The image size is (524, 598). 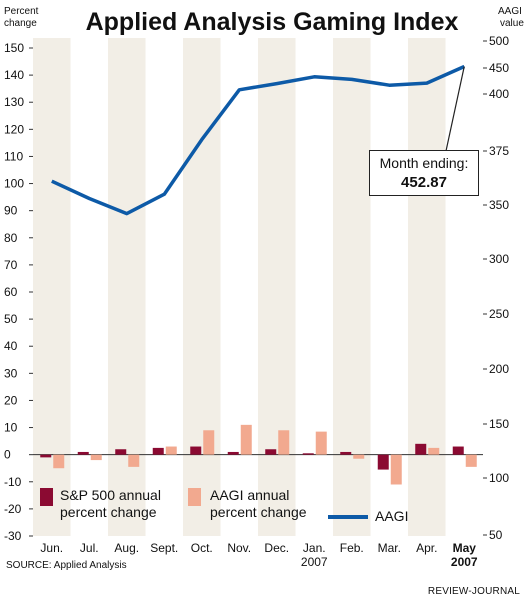 I want to click on legend-label-aagi: AAGI, so click(x=391, y=516).